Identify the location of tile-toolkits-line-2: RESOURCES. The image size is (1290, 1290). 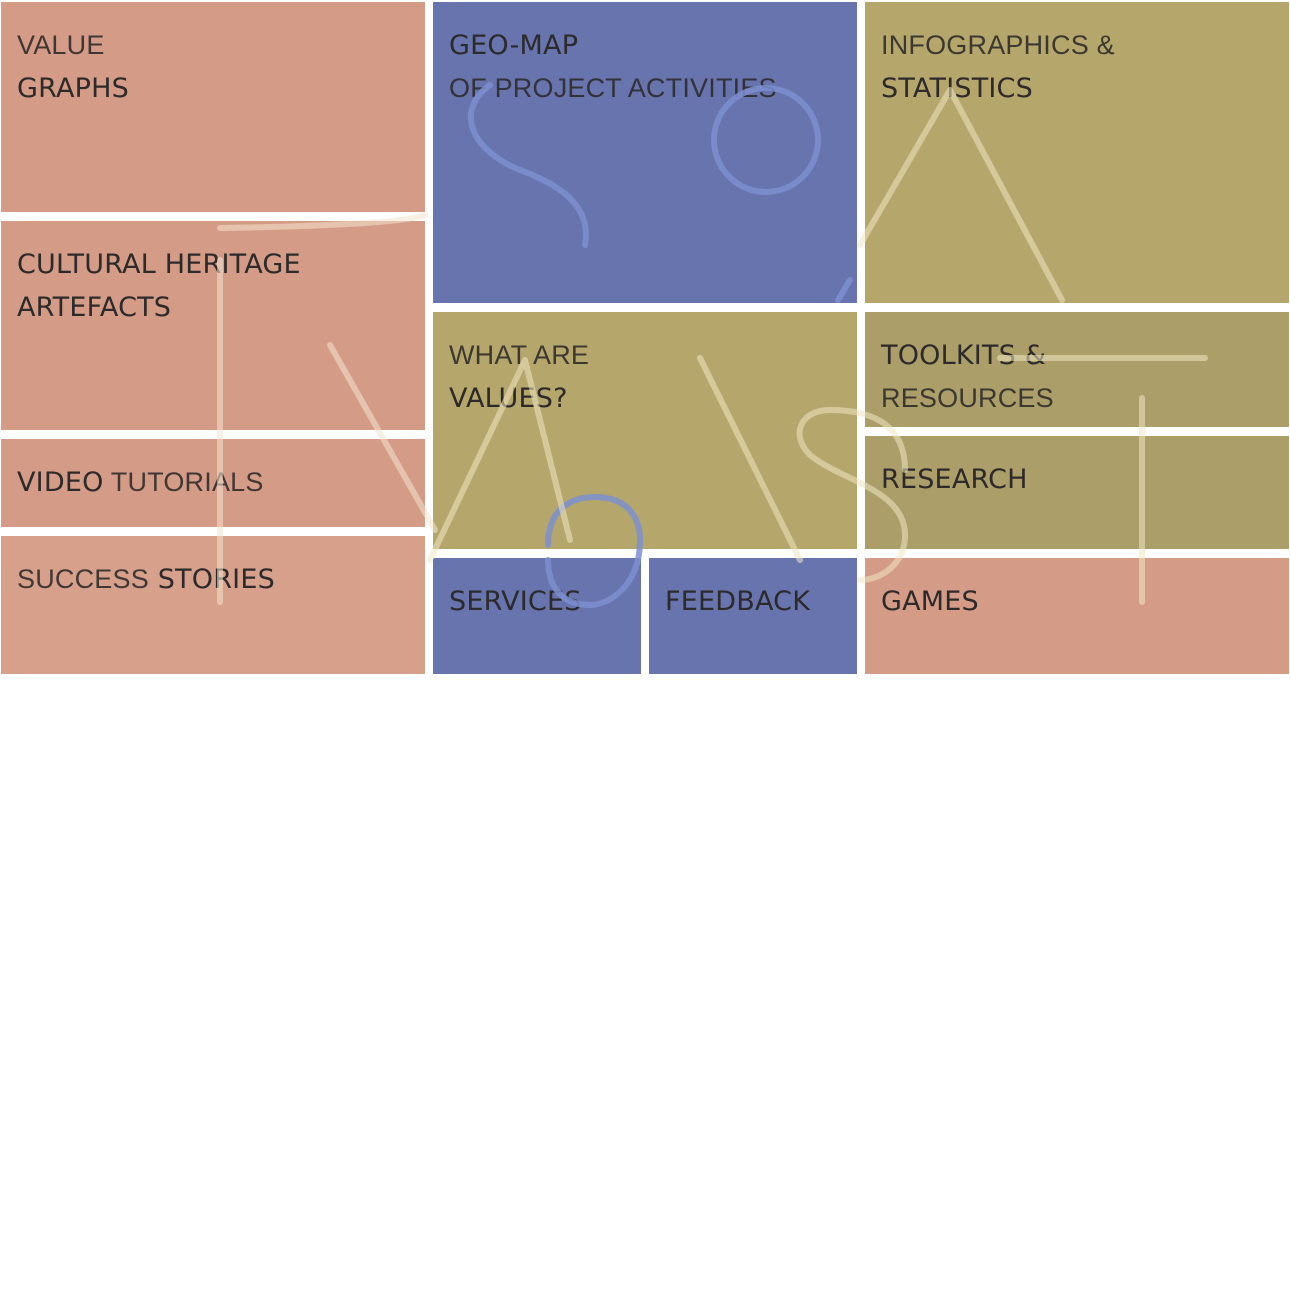
(967, 398).